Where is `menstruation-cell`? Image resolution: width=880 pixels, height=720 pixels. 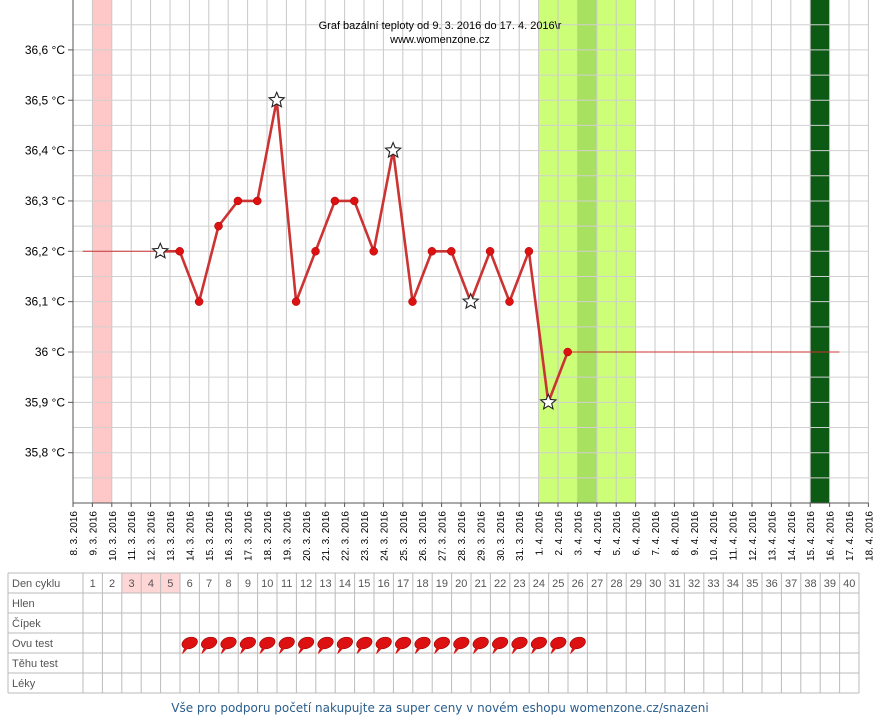 menstruation-cell is located at coordinates (151, 583).